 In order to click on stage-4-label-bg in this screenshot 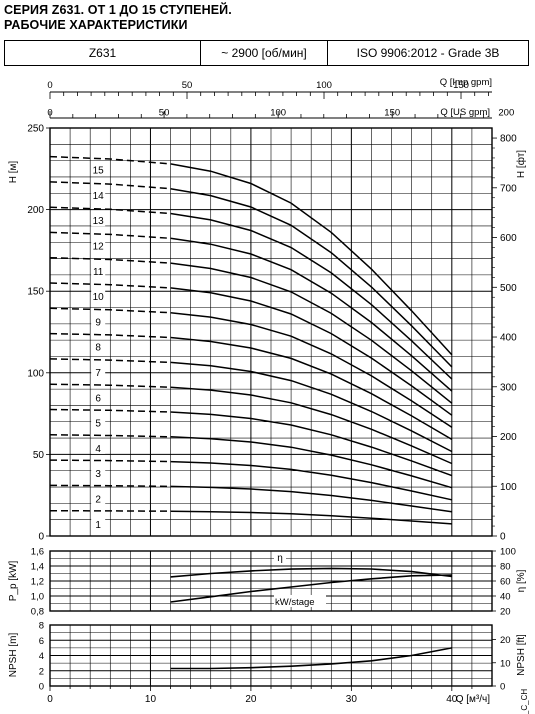, I will do `click(98, 447)`.